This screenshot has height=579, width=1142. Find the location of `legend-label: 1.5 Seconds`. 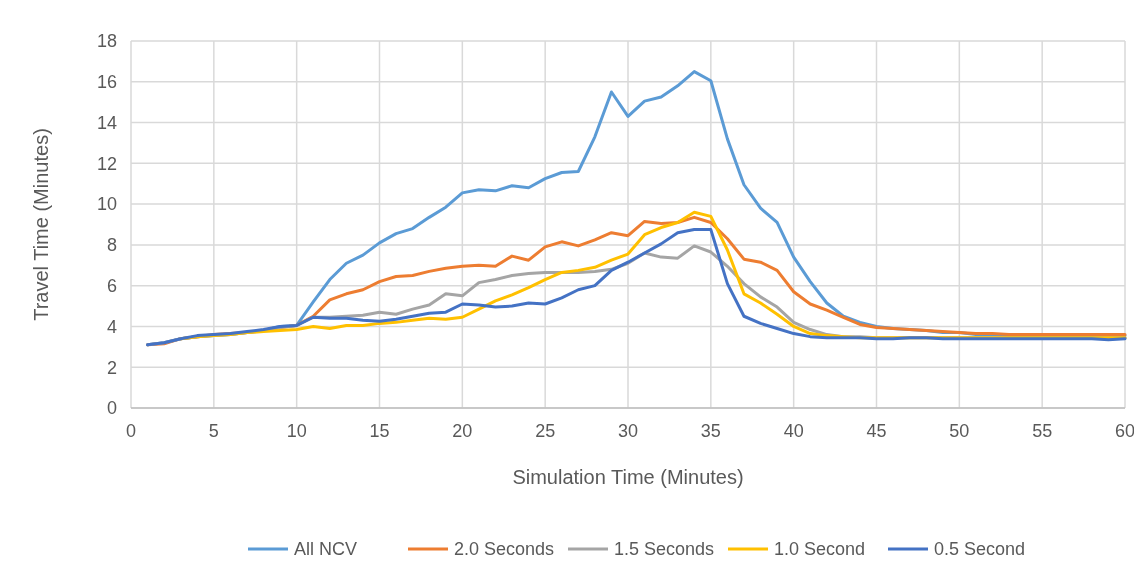

legend-label: 1.5 Seconds is located at coordinates (664, 549).